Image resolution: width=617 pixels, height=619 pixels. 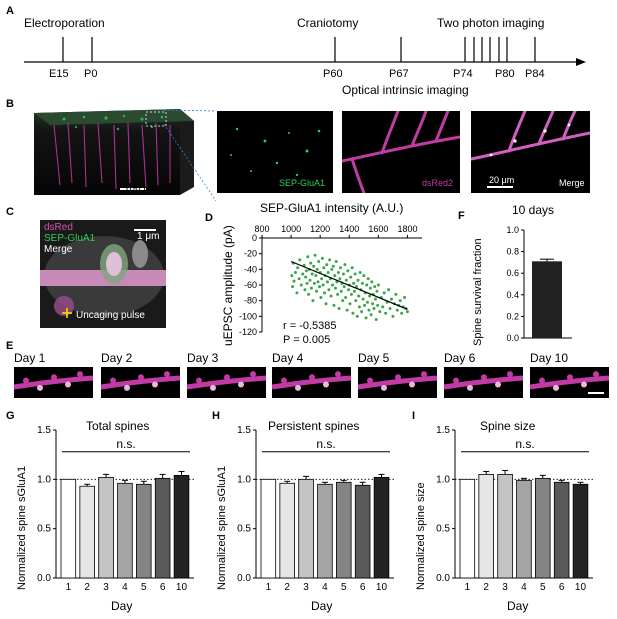 What do you see at coordinates (572, 183) in the screenshot?
I see `label-merge: Merge` at bounding box center [572, 183].